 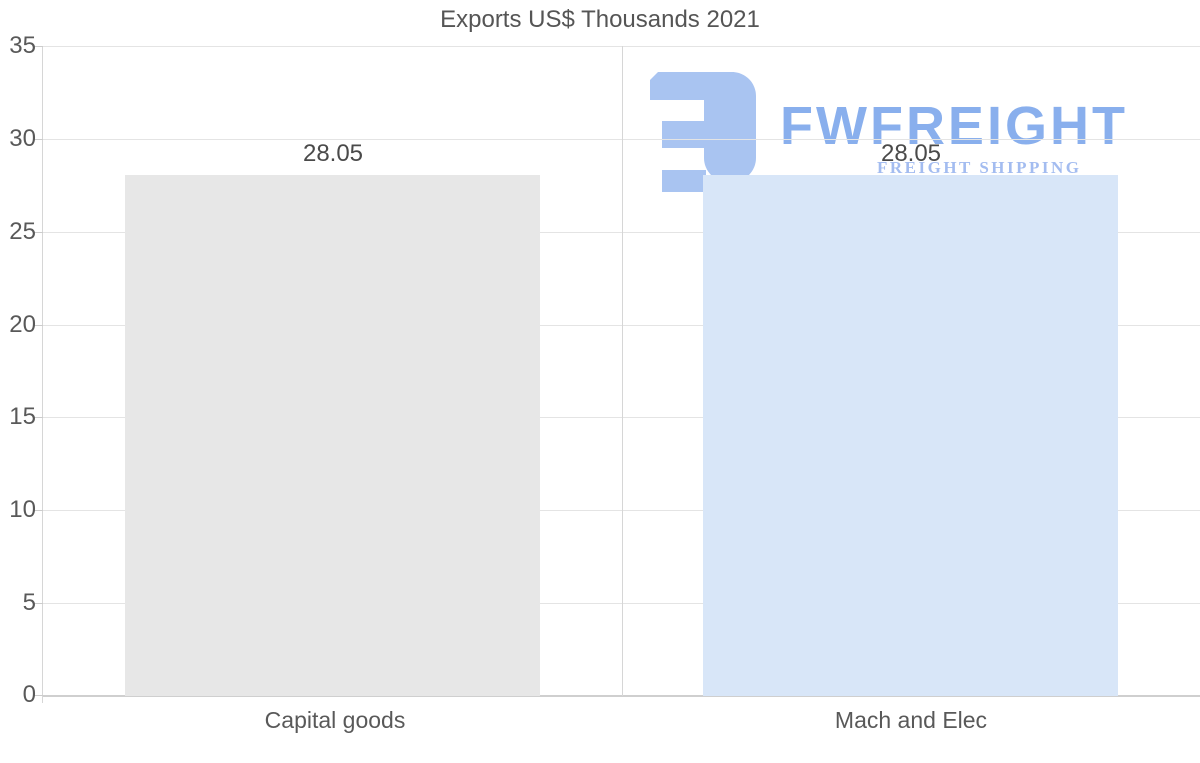 I want to click on y-tick-label: 20, so click(x=22, y=324).